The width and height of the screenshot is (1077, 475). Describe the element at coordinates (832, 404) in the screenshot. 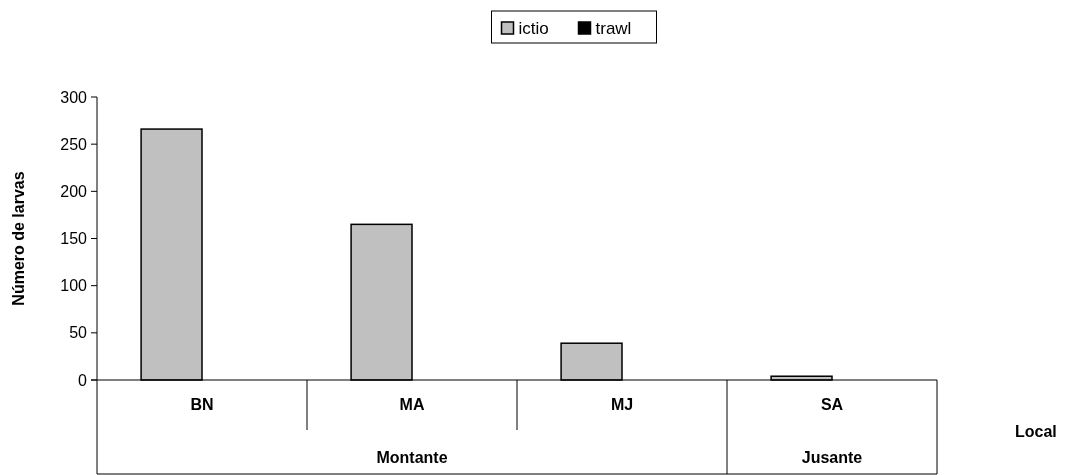

I see `x-tick-label: SA` at that location.